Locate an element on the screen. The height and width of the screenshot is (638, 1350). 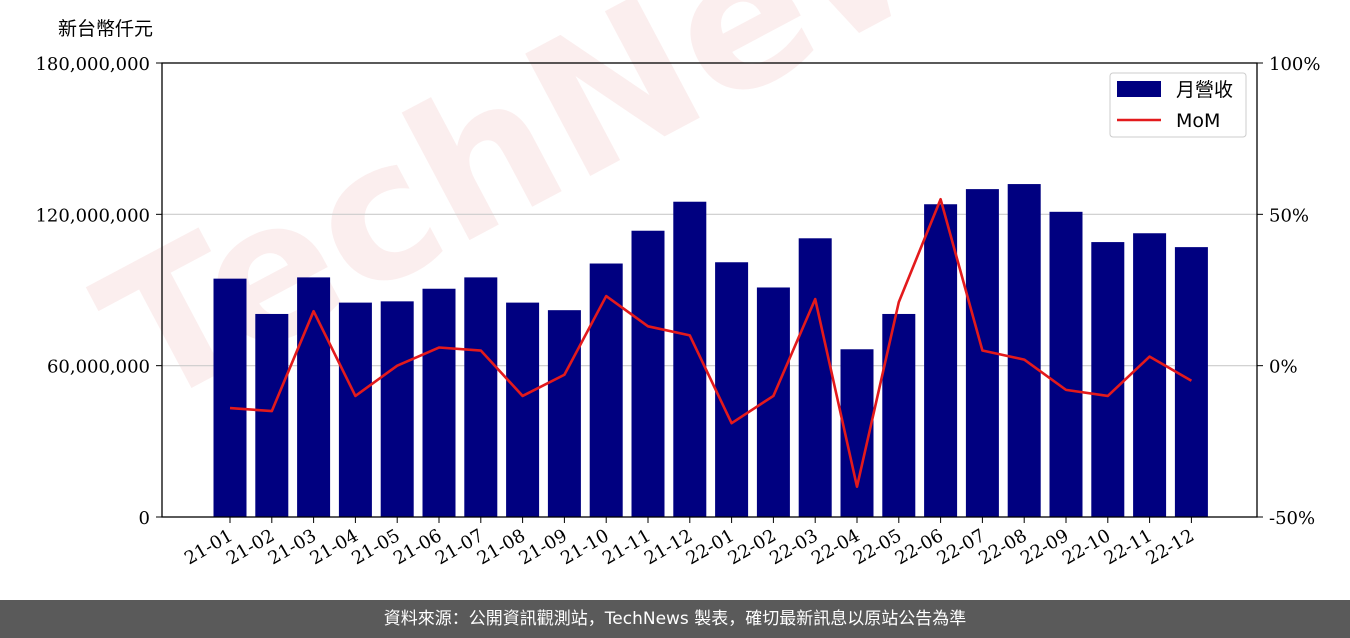
right-tick-label-3: 100% is located at coordinates (1294, 64).